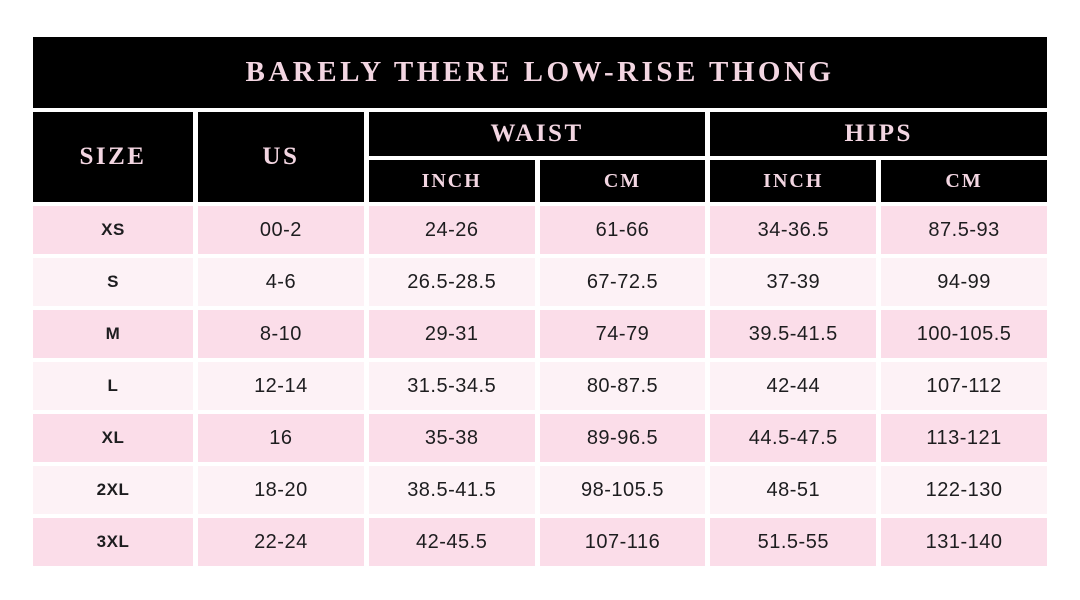 This screenshot has width=1080, height=600. Describe the element at coordinates (964, 386) in the screenshot. I see `hips-cm-value: 107-112` at that location.